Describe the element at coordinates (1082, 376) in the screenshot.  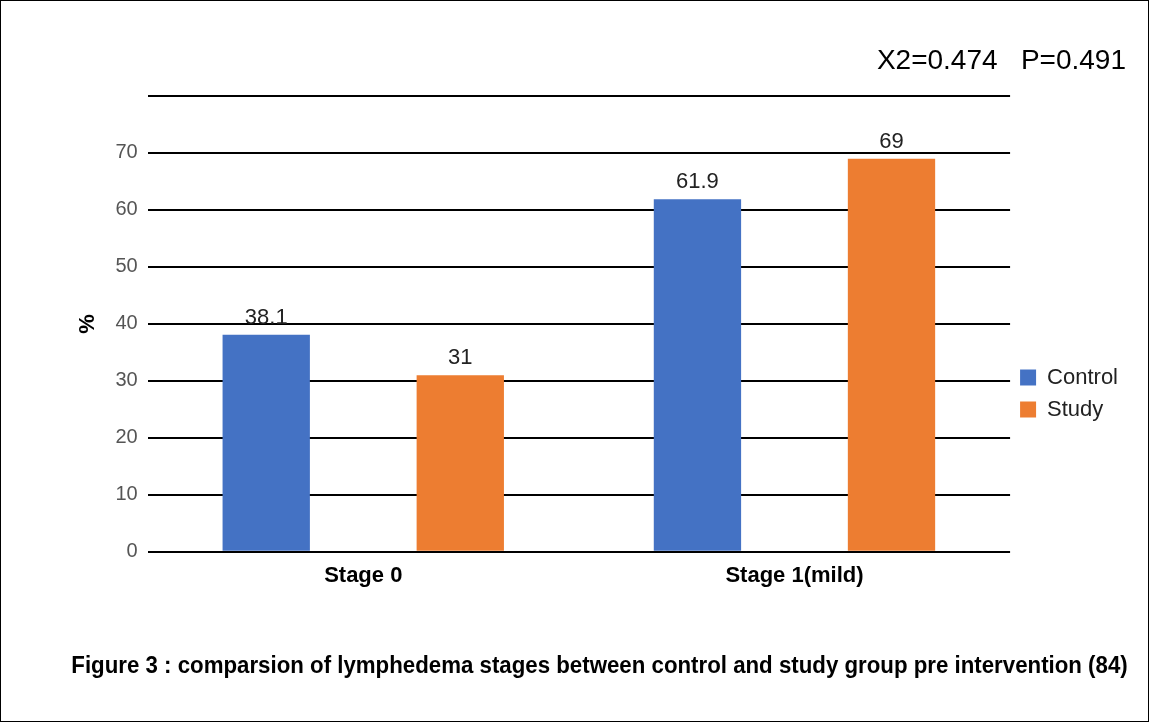
I see `legend-label: Control` at that location.